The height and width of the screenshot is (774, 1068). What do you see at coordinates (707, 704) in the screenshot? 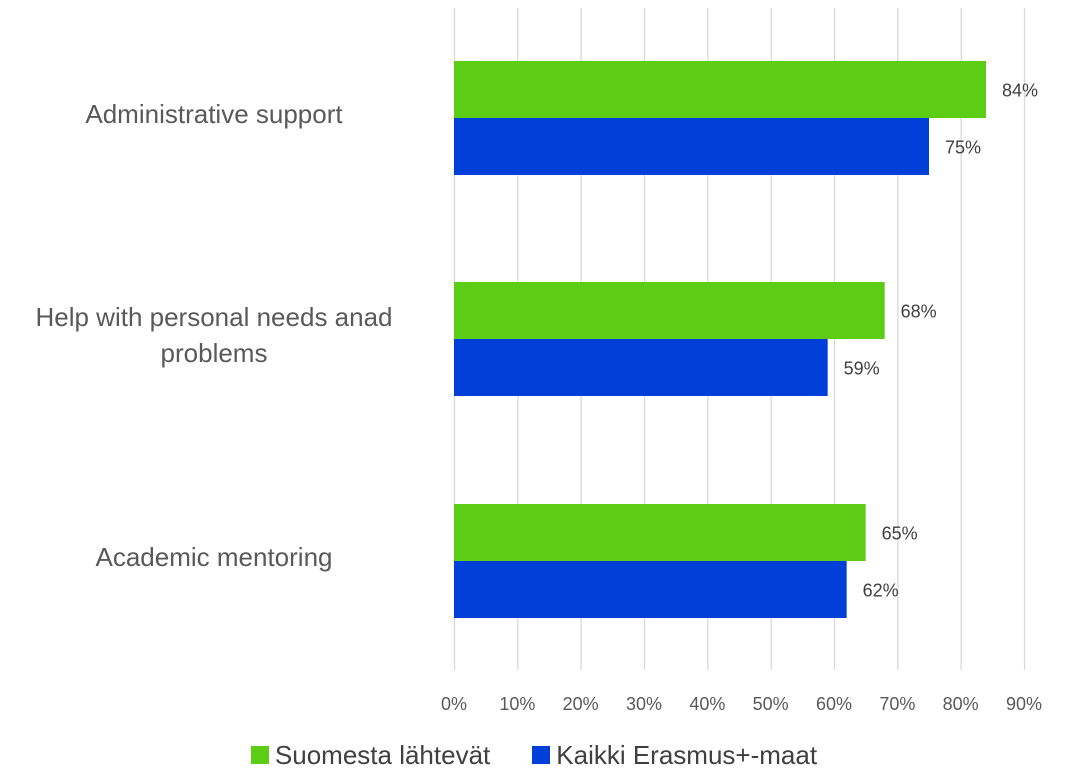
I see `x-tick-label: 40%` at bounding box center [707, 704].